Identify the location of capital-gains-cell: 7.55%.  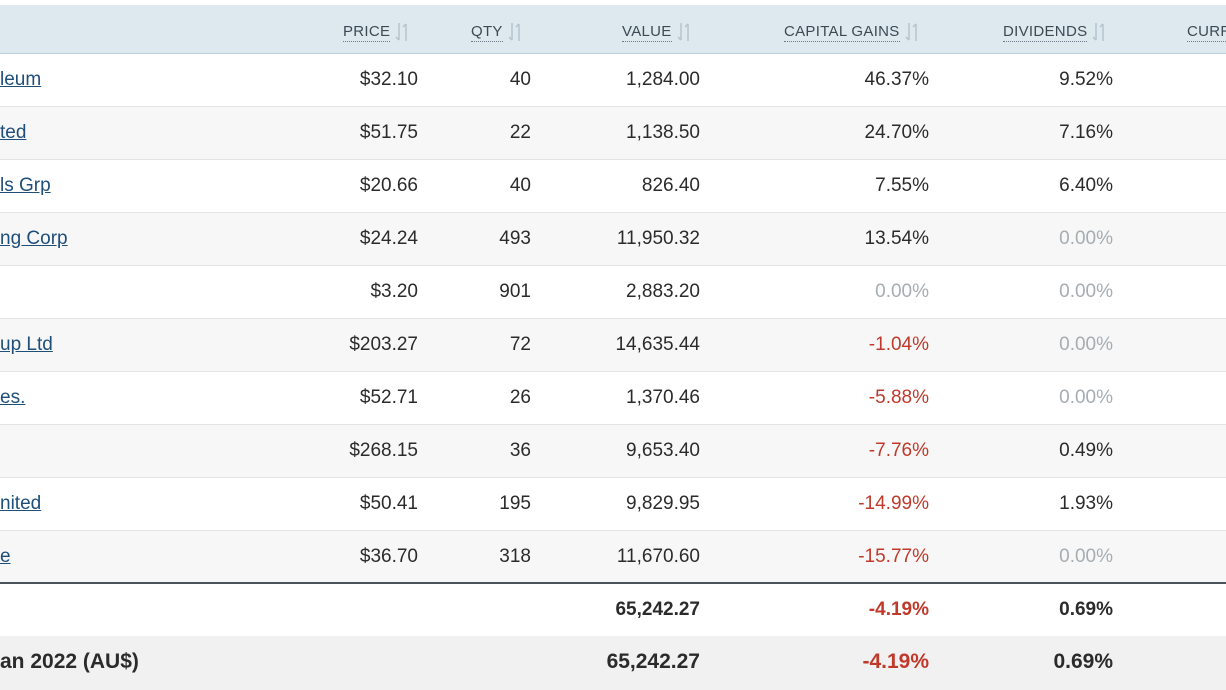
(902, 185).